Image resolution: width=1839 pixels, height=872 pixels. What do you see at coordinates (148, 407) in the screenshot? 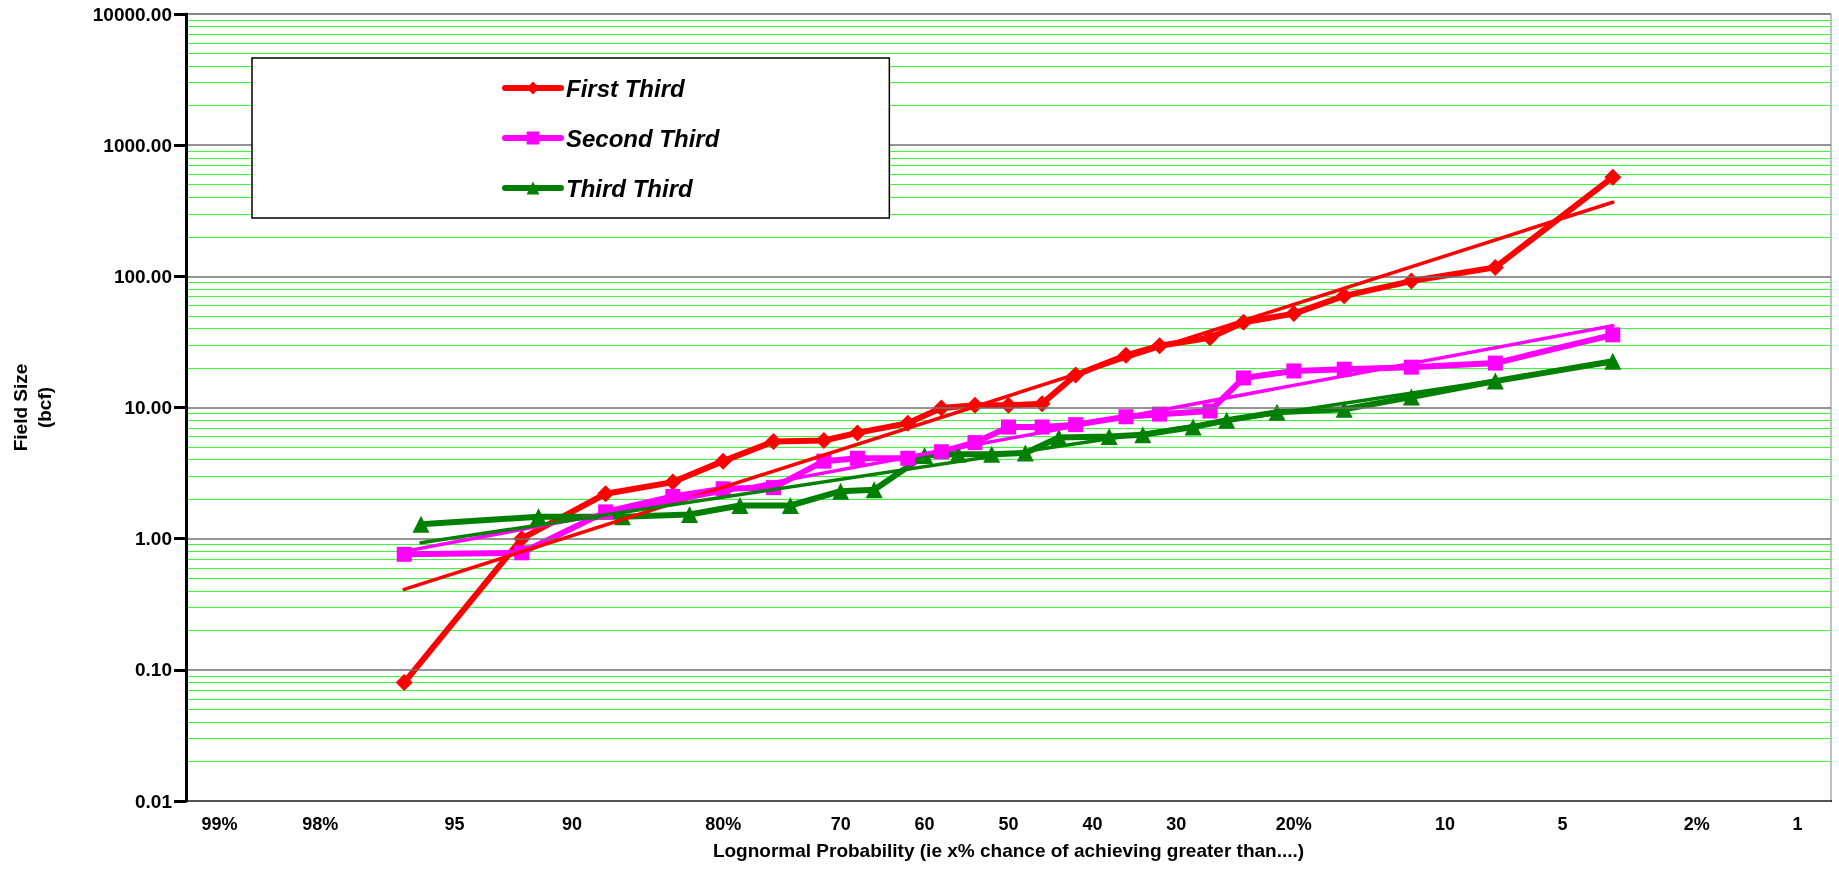
I see `y-tick-label: 10.00` at bounding box center [148, 407].